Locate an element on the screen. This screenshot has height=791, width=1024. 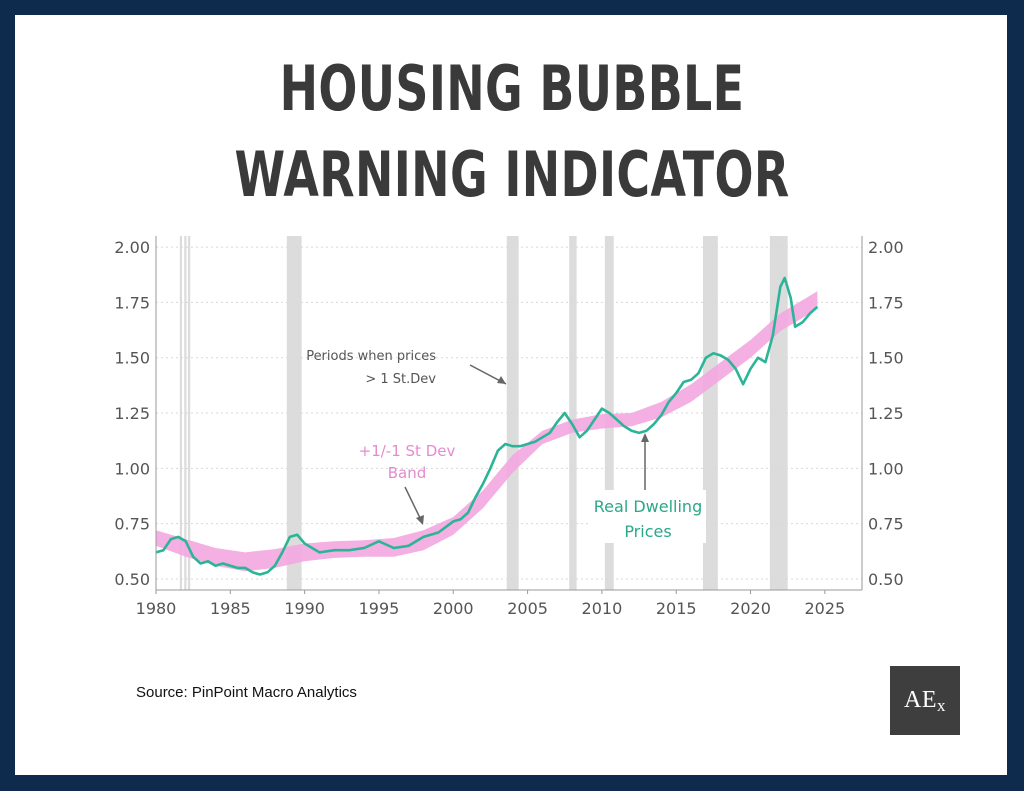
y-tick-right-0: 0.50 is located at coordinates (886, 579).